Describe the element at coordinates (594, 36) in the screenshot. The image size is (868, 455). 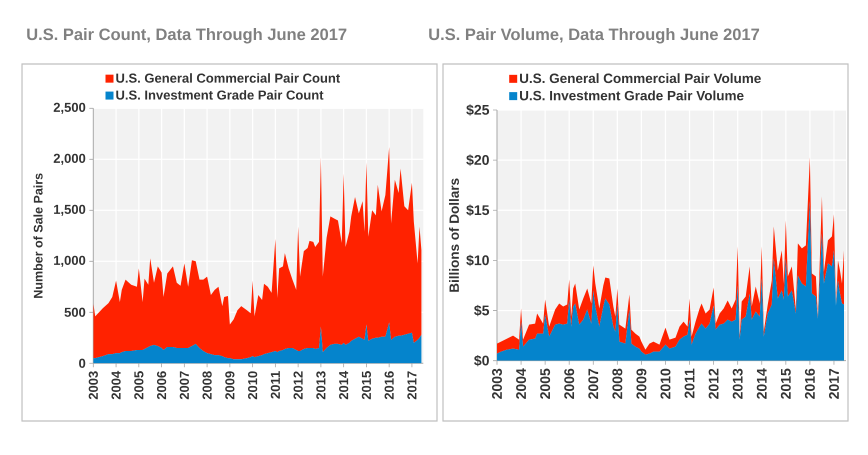
I see `chart-title: U.S. Pair Volume, Data Through June 2017` at that location.